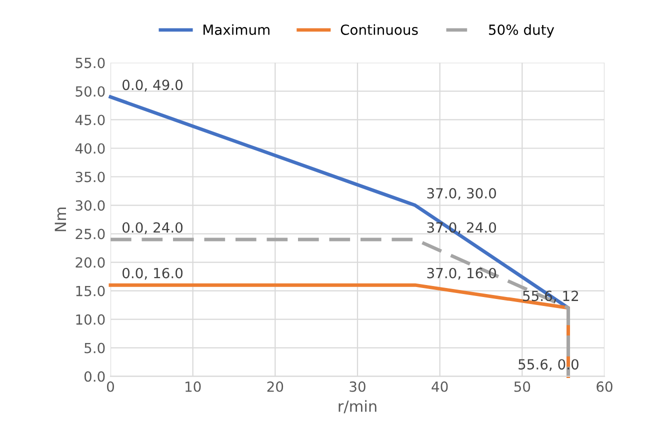  I want to click on y-tick-label: 30.0, so click(90, 205).